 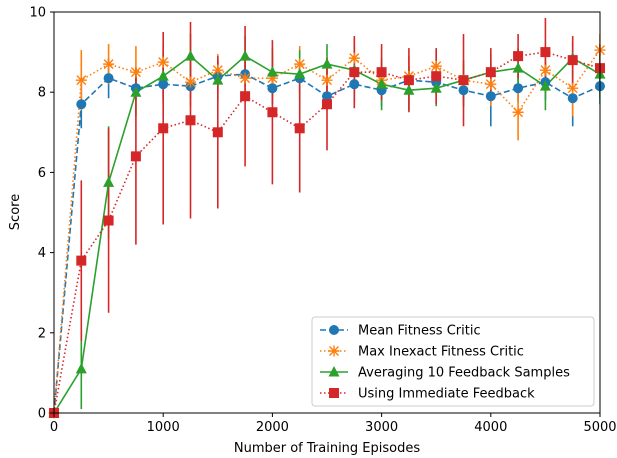 I want to click on x-tick-label: 1000, so click(x=163, y=427).